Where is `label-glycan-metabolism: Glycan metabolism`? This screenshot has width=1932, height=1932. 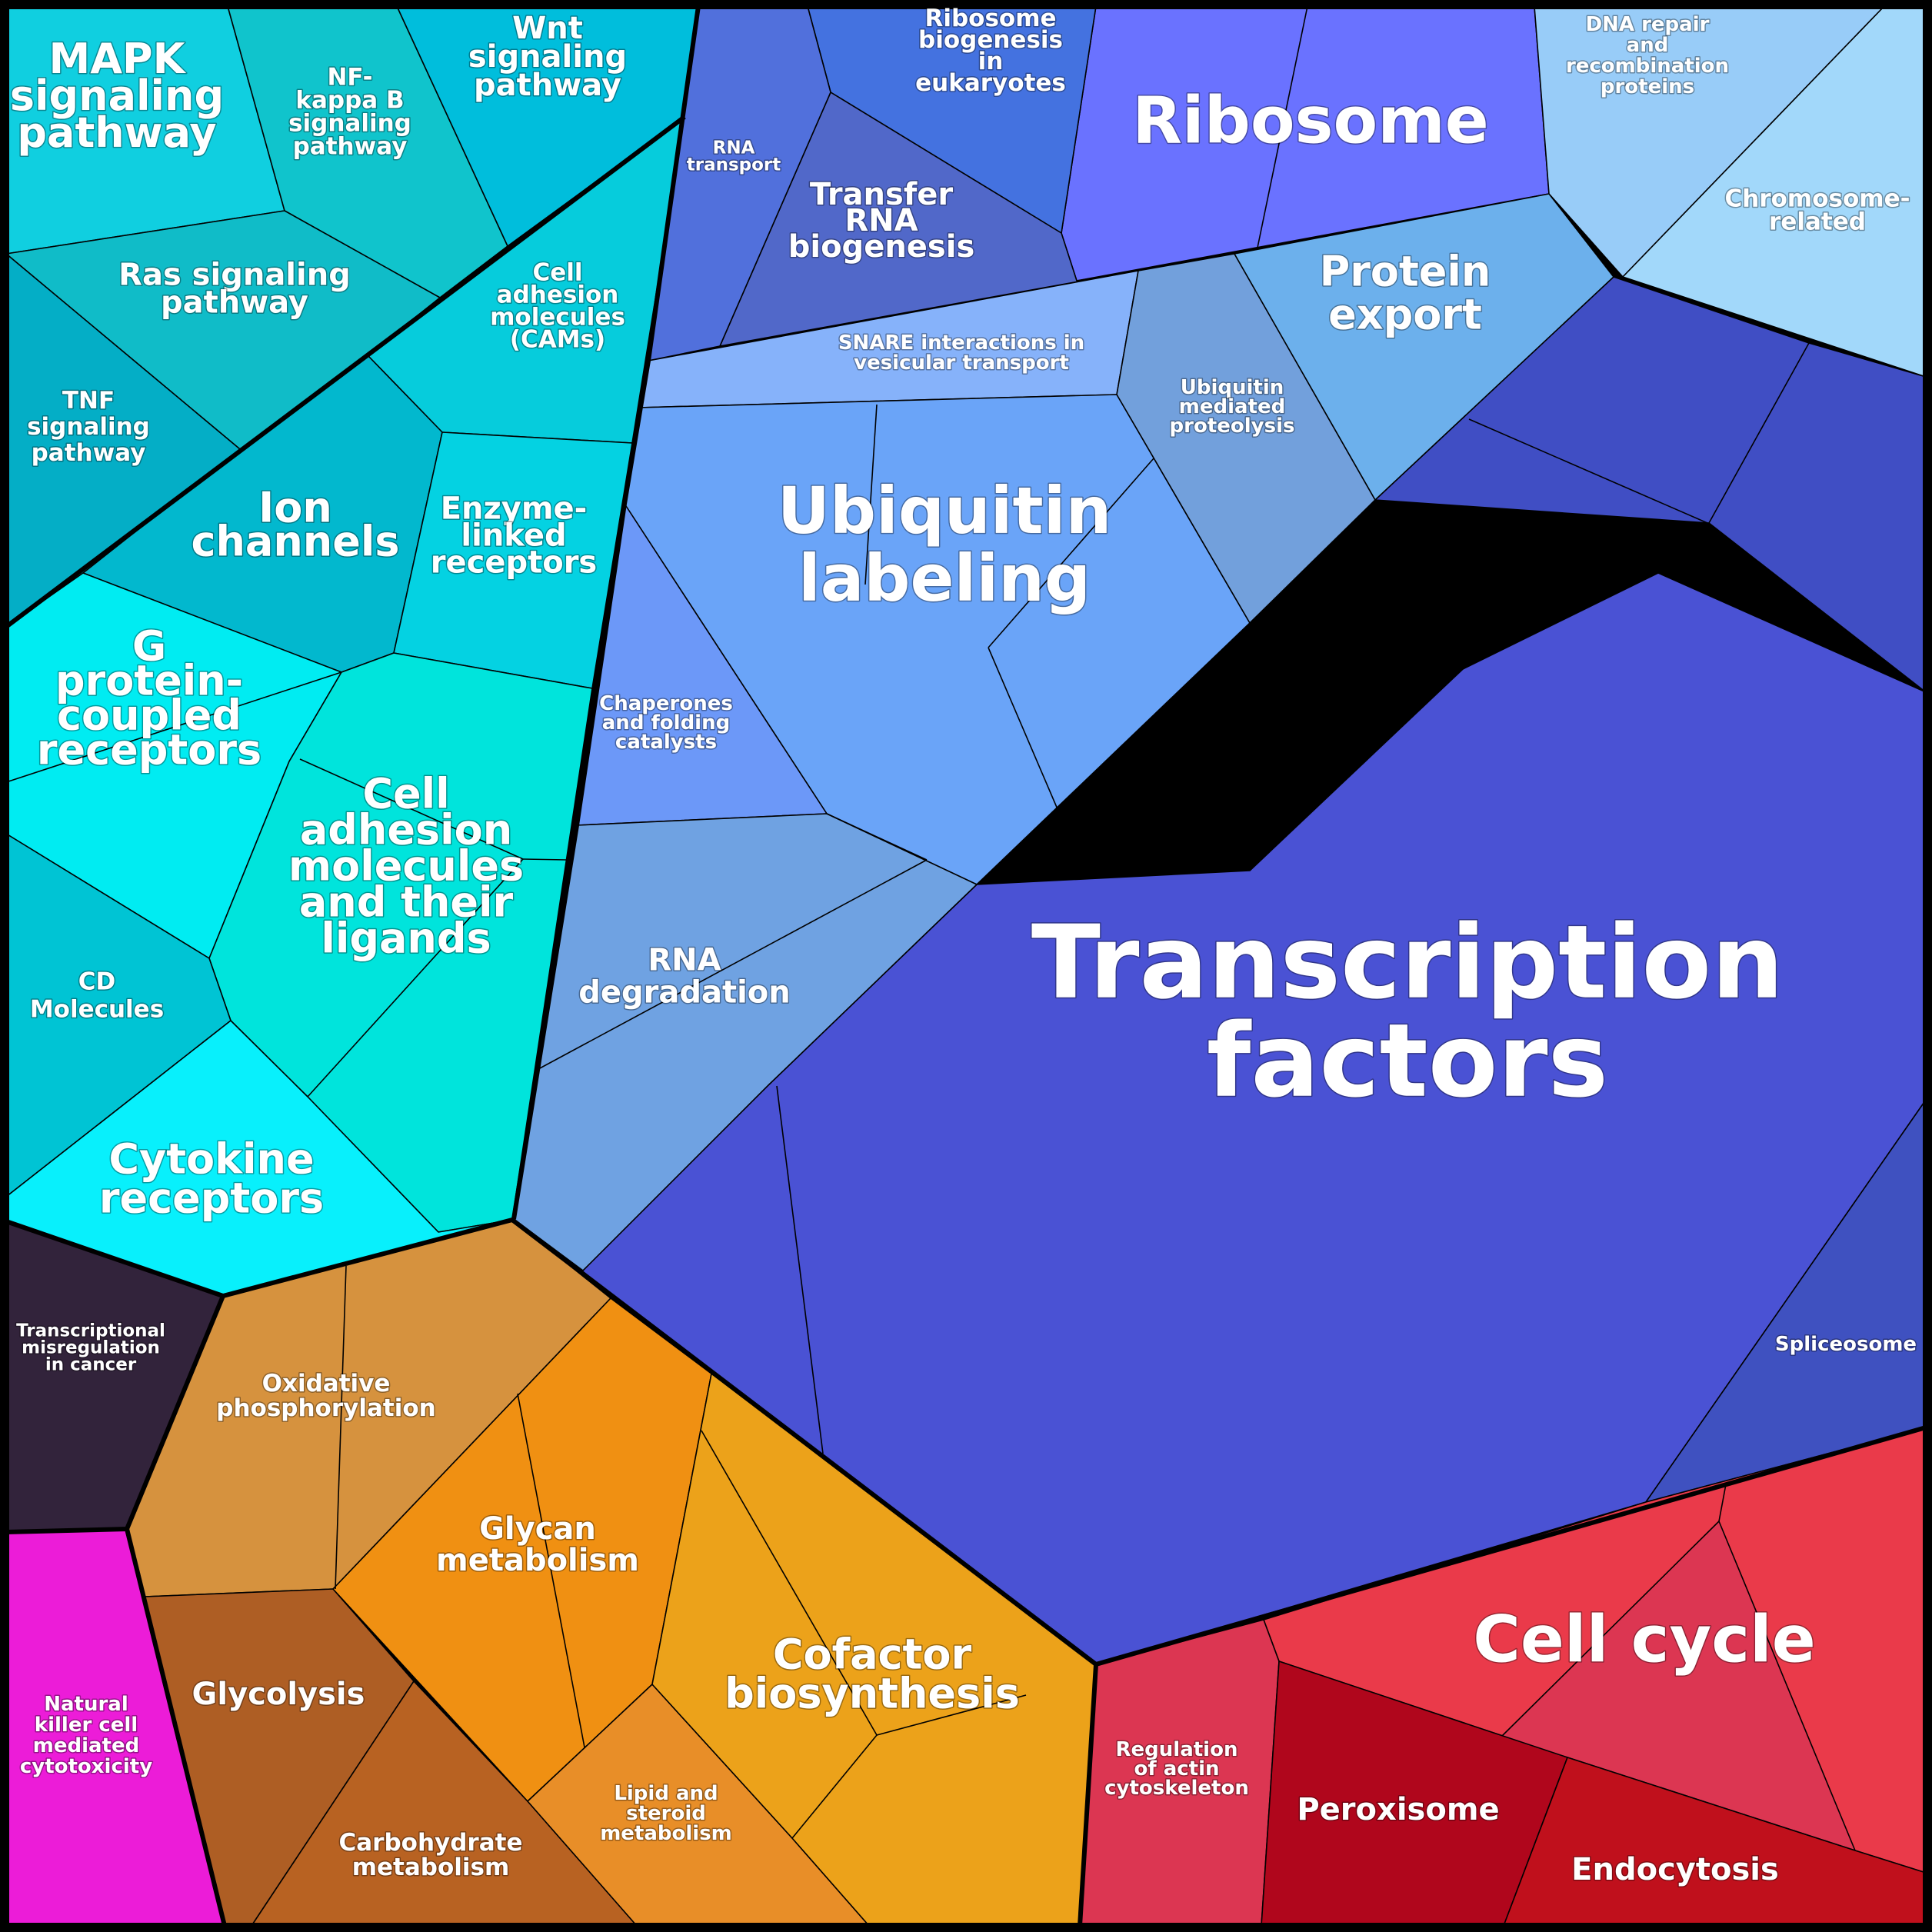
label-glycan-metabolism: Glycan metabolism is located at coordinates (537, 1544).